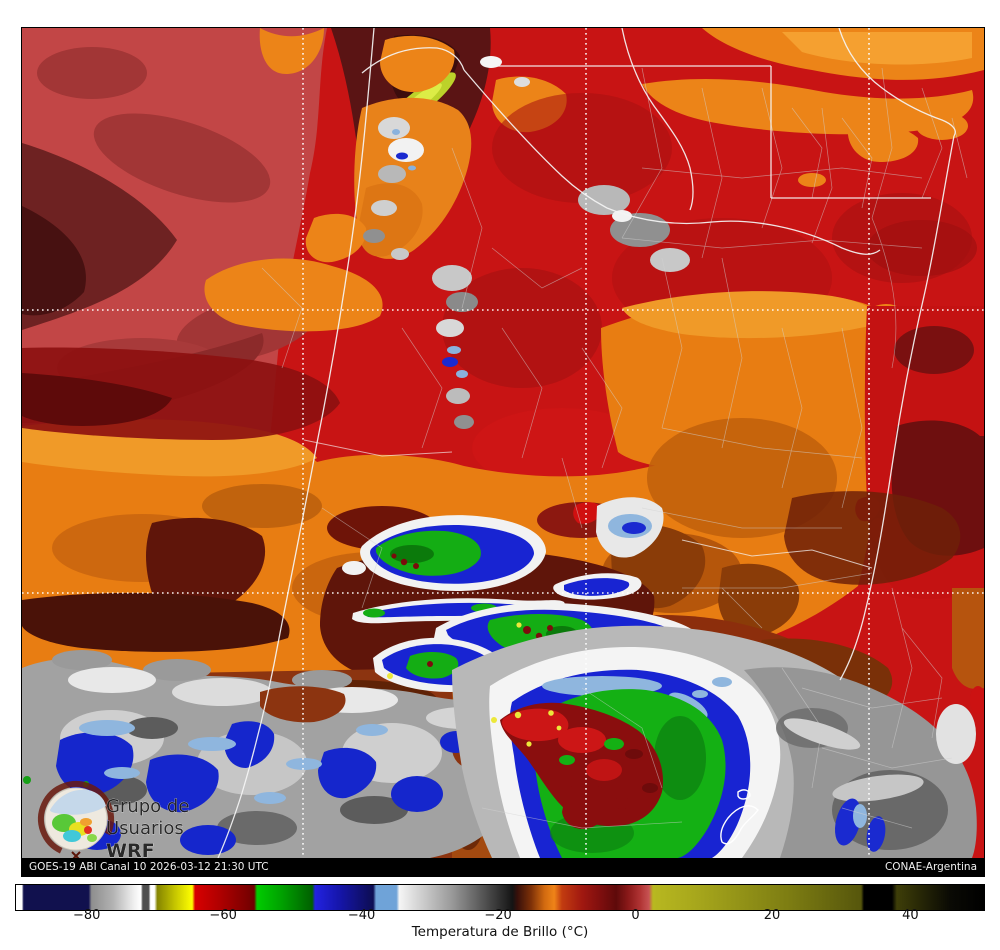 This screenshot has width=1000, height=950. Describe the element at coordinates (500, 897) in the screenshot. I see `colorbar` at that location.